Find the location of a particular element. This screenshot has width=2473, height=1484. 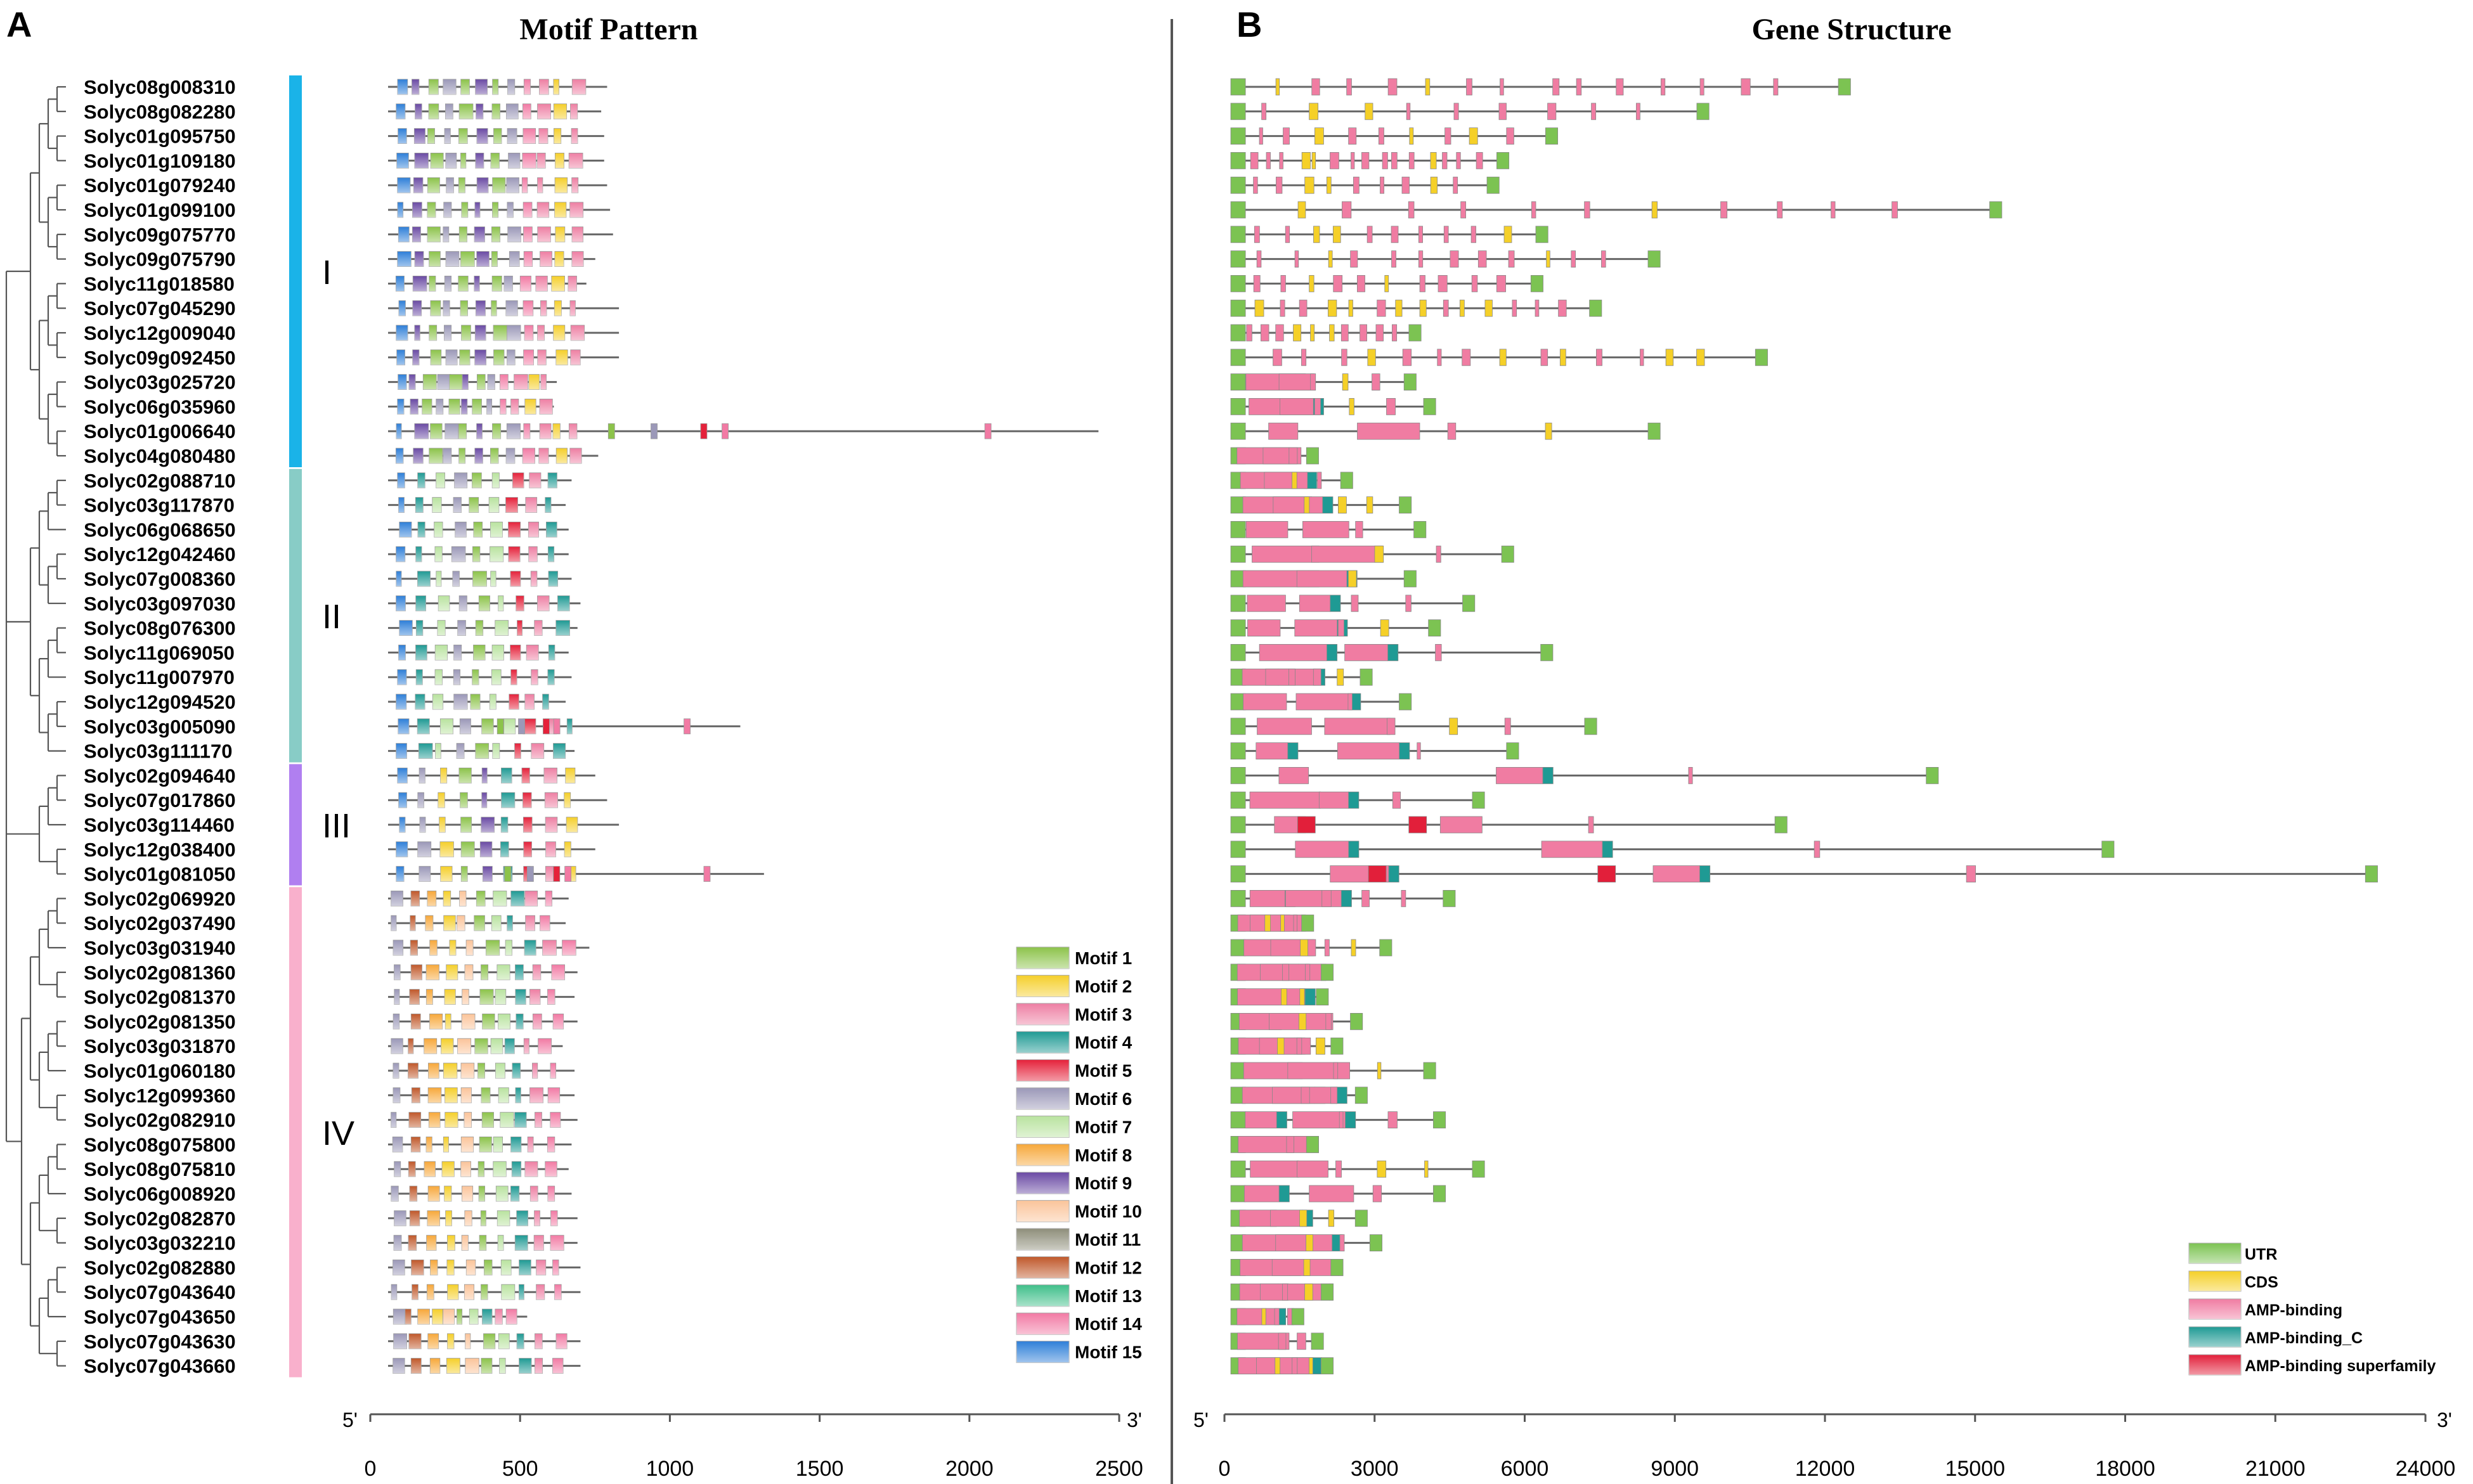

motif-legend-label: Motif 8 is located at coordinates (1103, 1155).